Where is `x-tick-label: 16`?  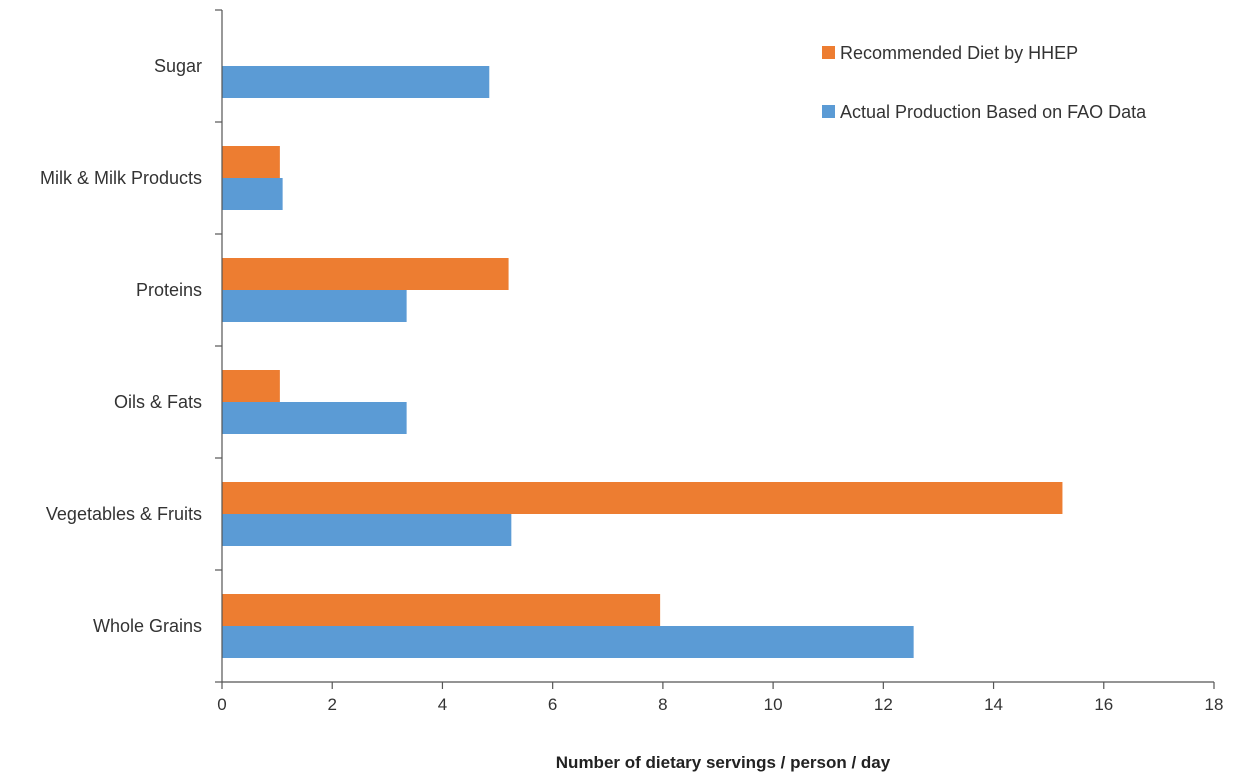 x-tick-label: 16 is located at coordinates (1103, 704).